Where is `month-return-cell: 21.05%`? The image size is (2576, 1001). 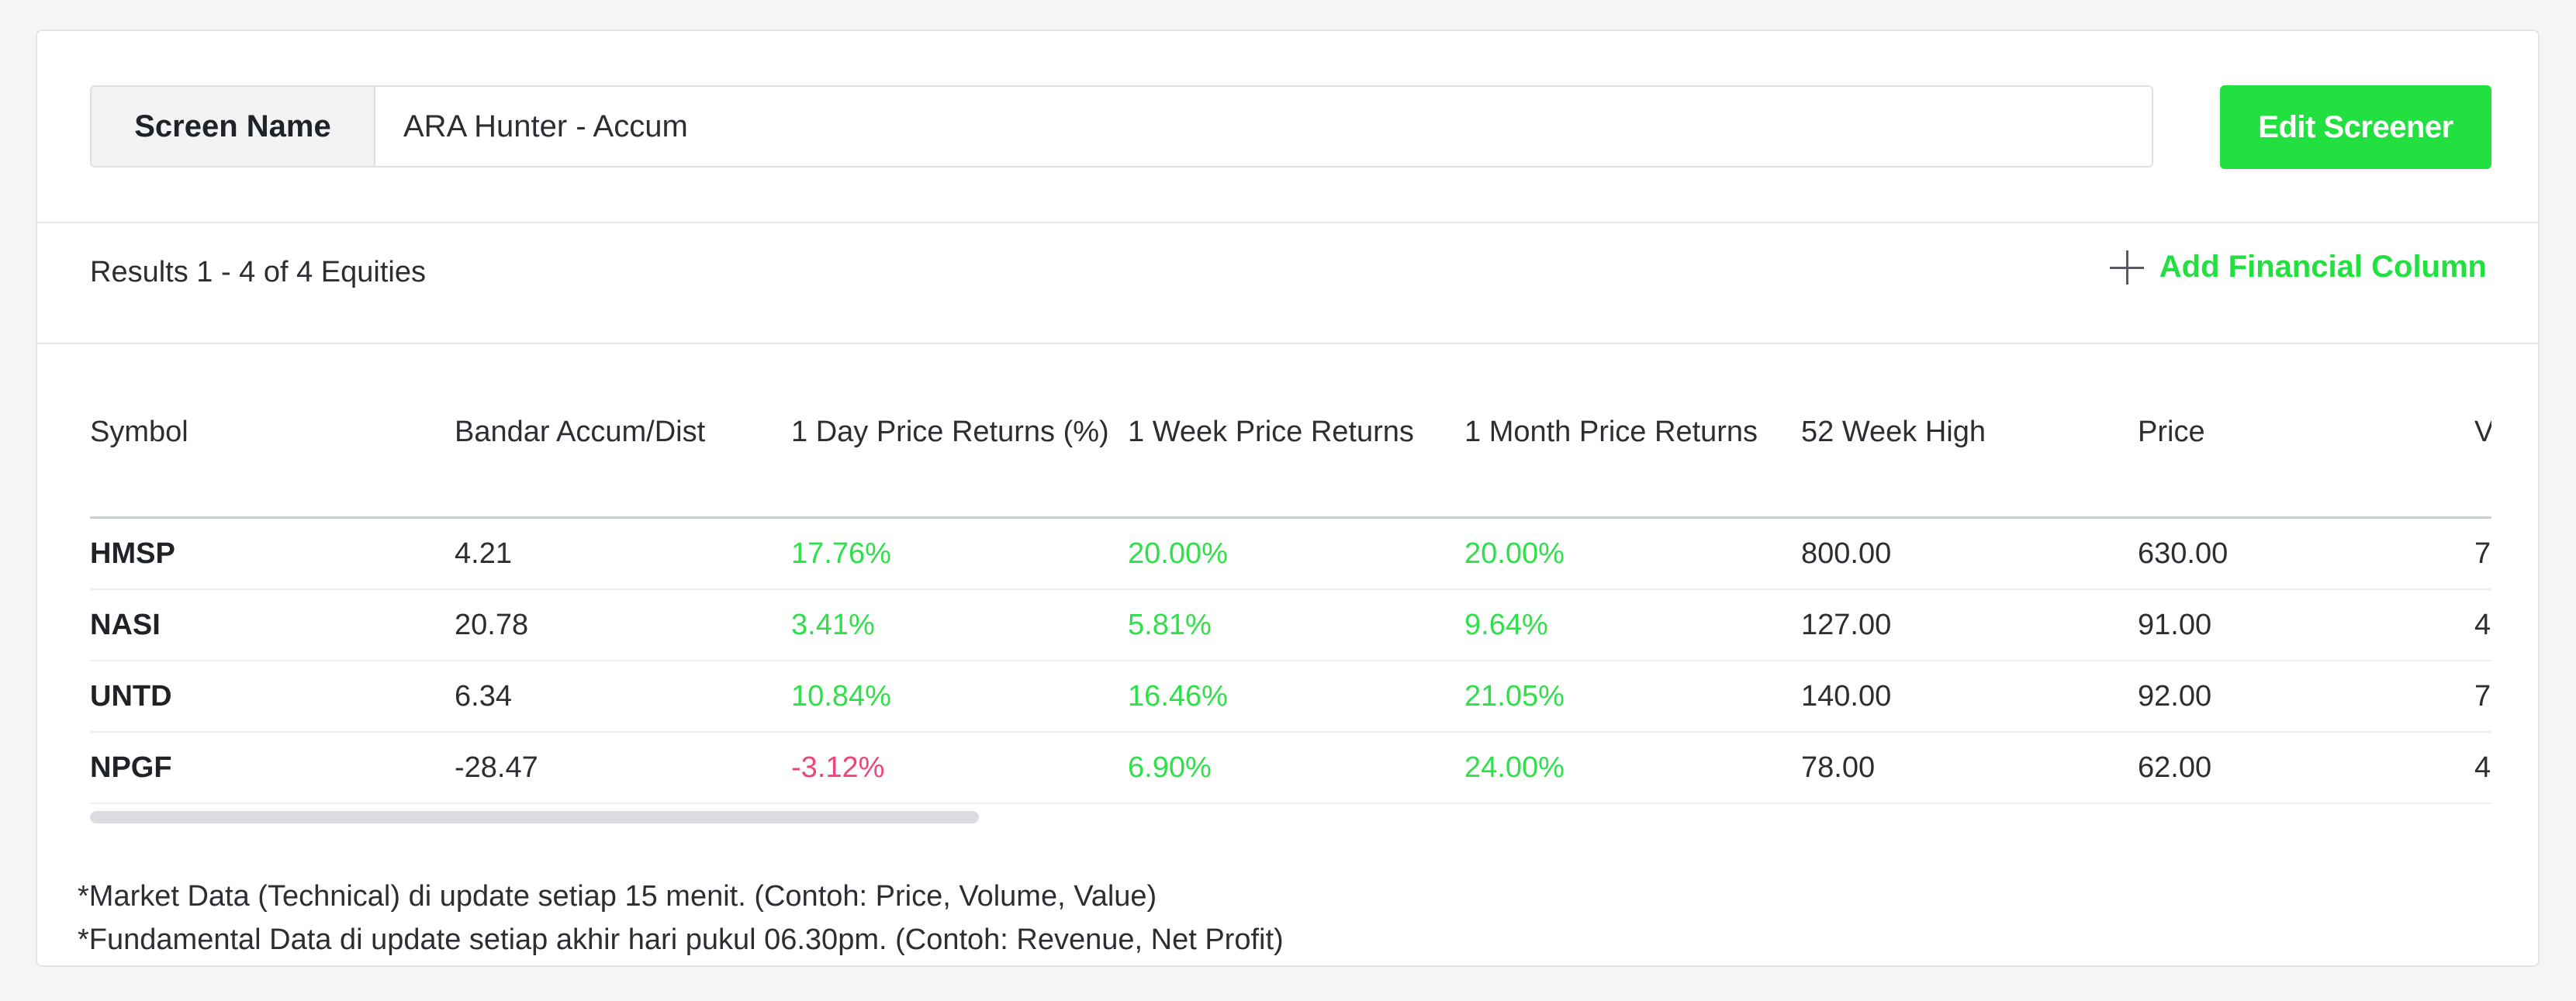 month-return-cell: 21.05% is located at coordinates (1632, 697).